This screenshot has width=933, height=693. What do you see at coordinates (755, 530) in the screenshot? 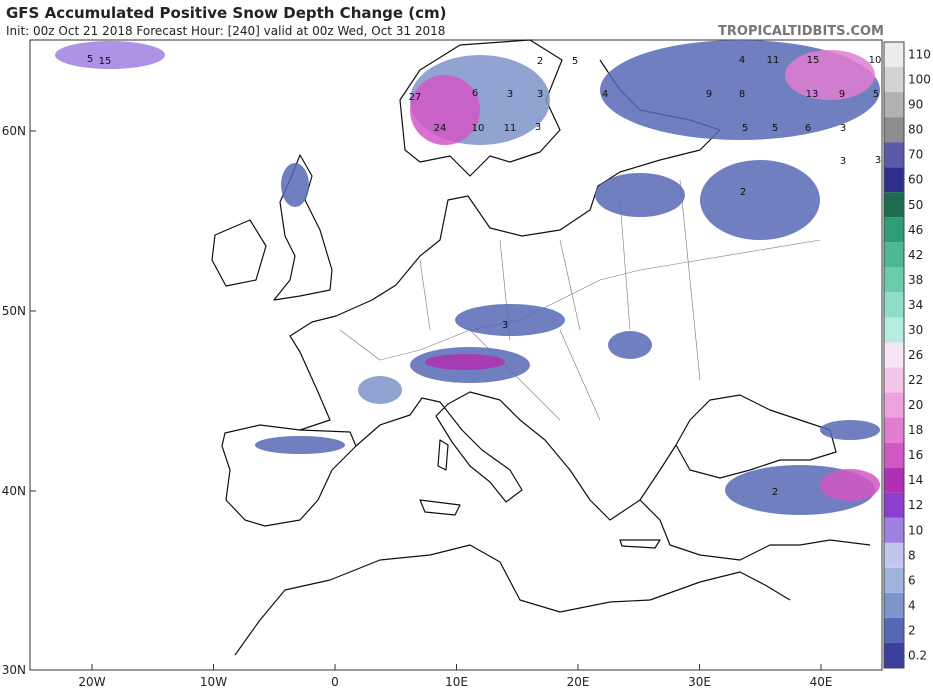
I see `turkey` at bounding box center [755, 530].